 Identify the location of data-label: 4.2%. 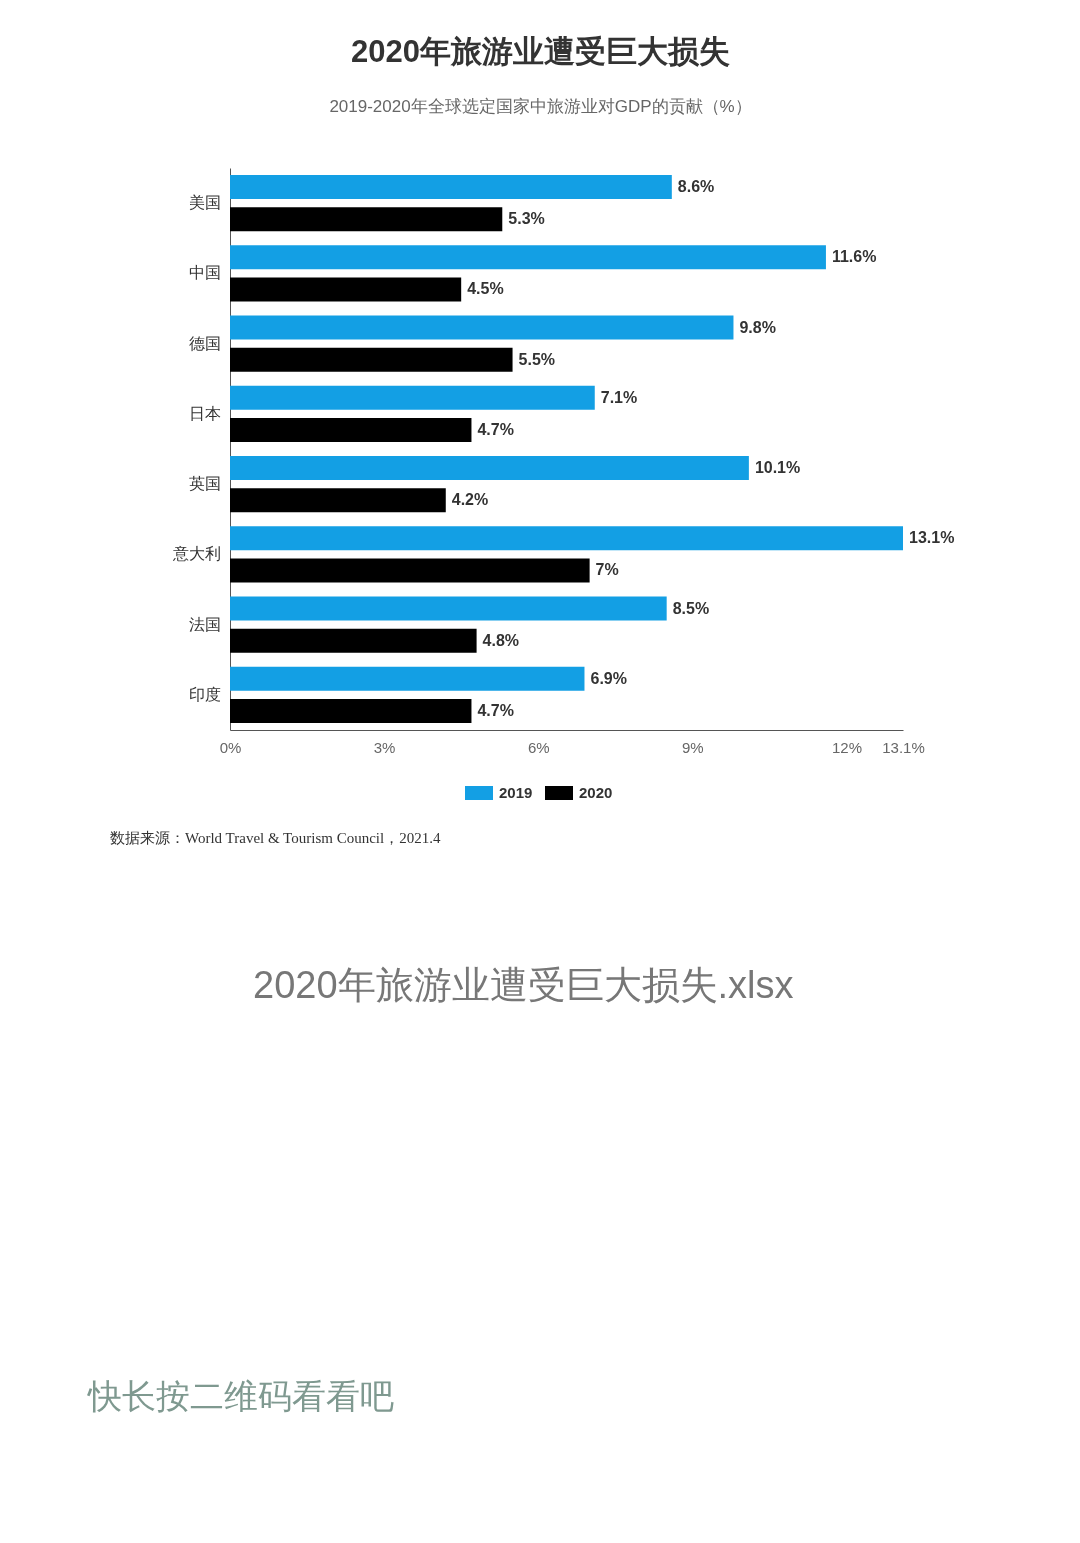
(470, 500).